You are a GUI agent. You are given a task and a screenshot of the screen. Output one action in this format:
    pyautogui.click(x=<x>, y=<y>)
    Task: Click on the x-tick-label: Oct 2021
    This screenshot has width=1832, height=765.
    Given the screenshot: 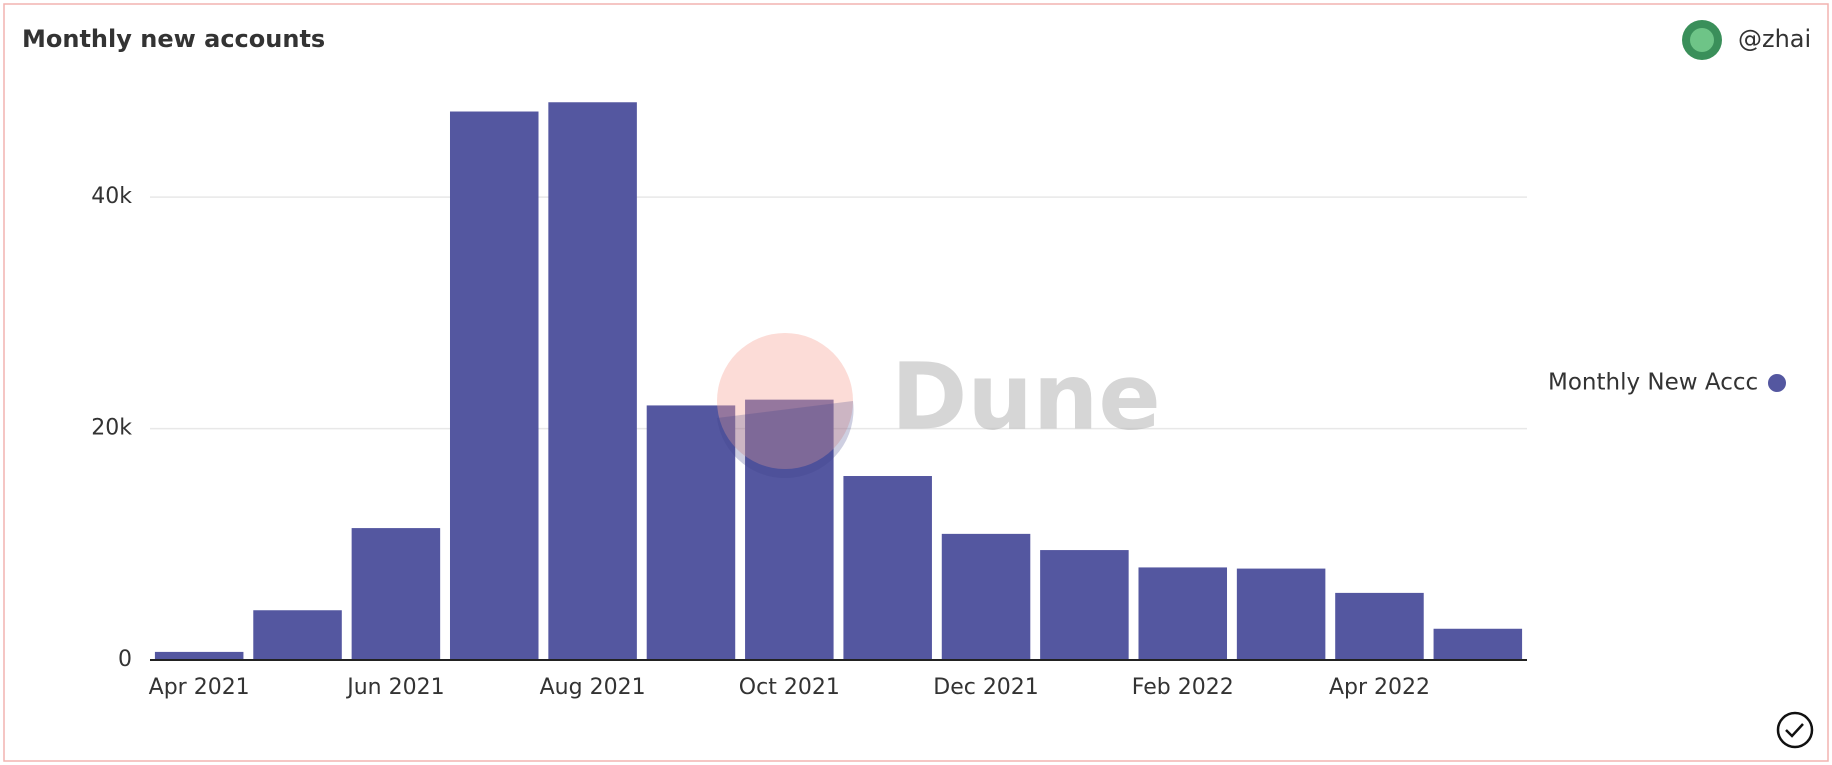 What is the action you would take?
    pyautogui.click(x=789, y=687)
    